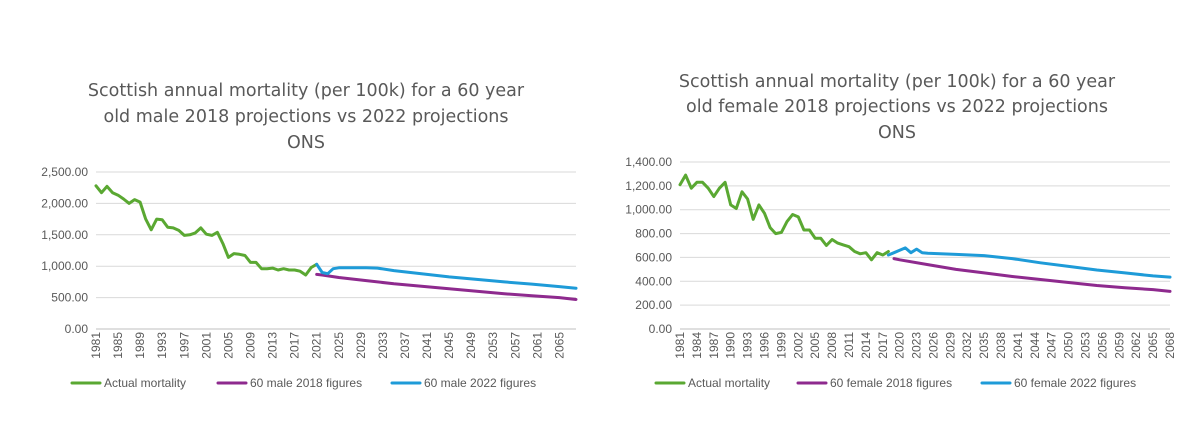 Image resolution: width=1200 pixels, height=433 pixels. I want to click on x-tick-label: 2001, so click(206, 345).